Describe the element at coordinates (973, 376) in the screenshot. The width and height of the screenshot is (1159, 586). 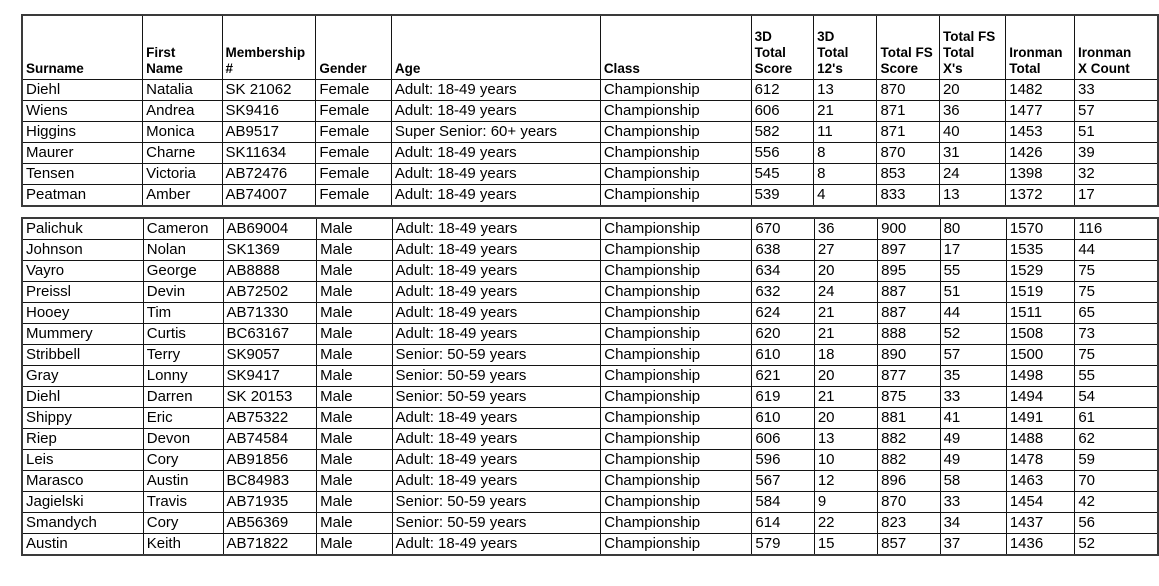
I see `cell-total-fs-xs: 35` at that location.